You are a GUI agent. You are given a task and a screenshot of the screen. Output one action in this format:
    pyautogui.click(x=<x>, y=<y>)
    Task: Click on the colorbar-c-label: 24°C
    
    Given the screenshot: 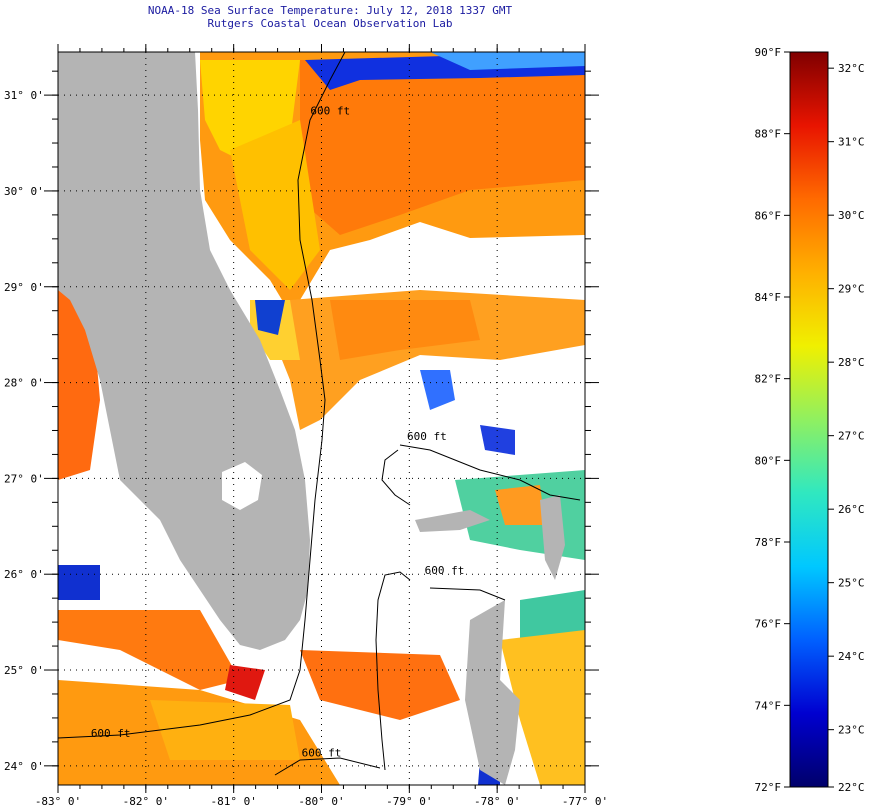 What is the action you would take?
    pyautogui.click(x=851, y=656)
    